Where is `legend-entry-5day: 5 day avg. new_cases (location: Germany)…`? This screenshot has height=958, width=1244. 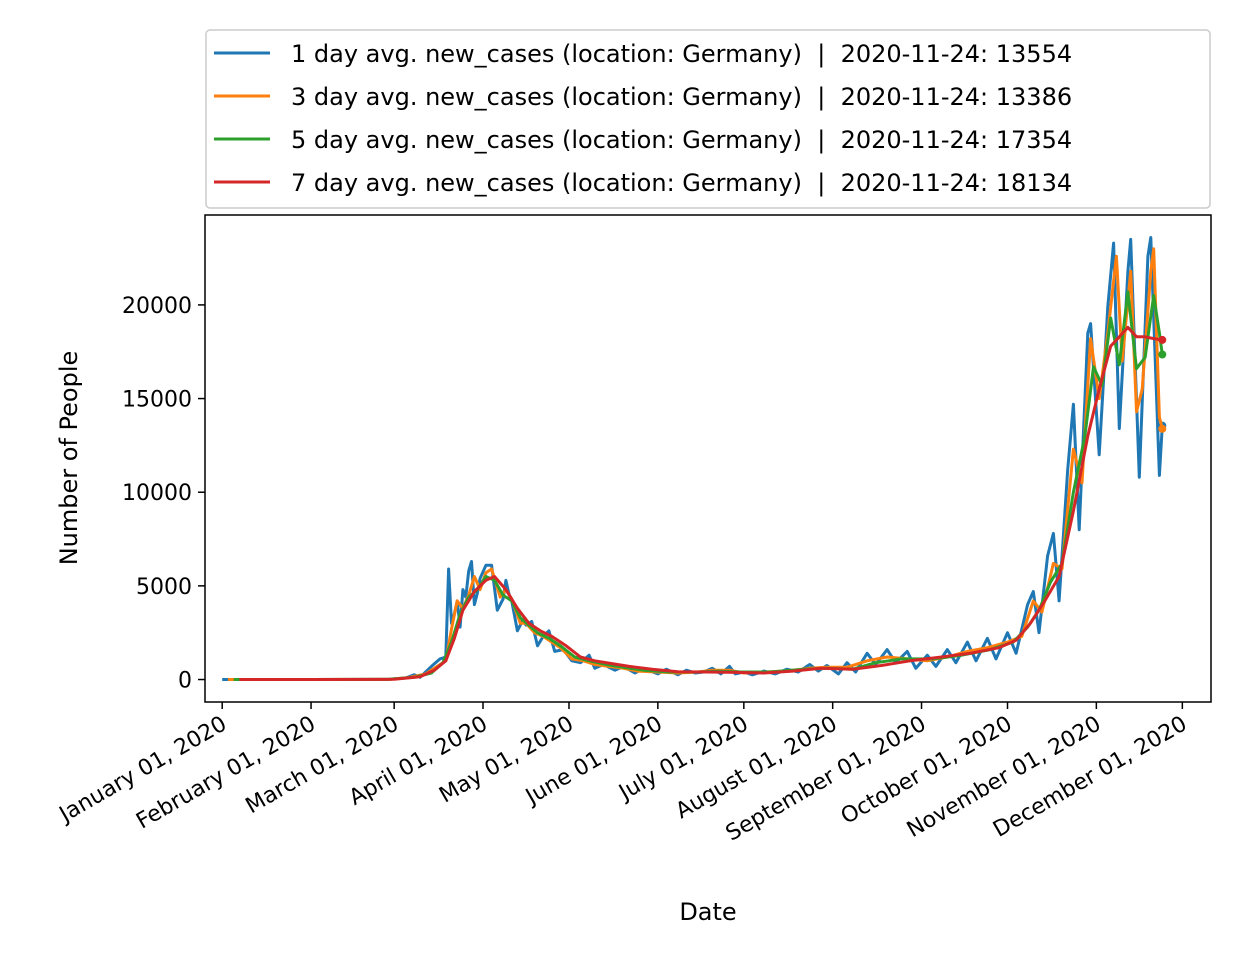 legend-entry-5day: 5 day avg. new_cases (location: Germany)… is located at coordinates (643, 140).